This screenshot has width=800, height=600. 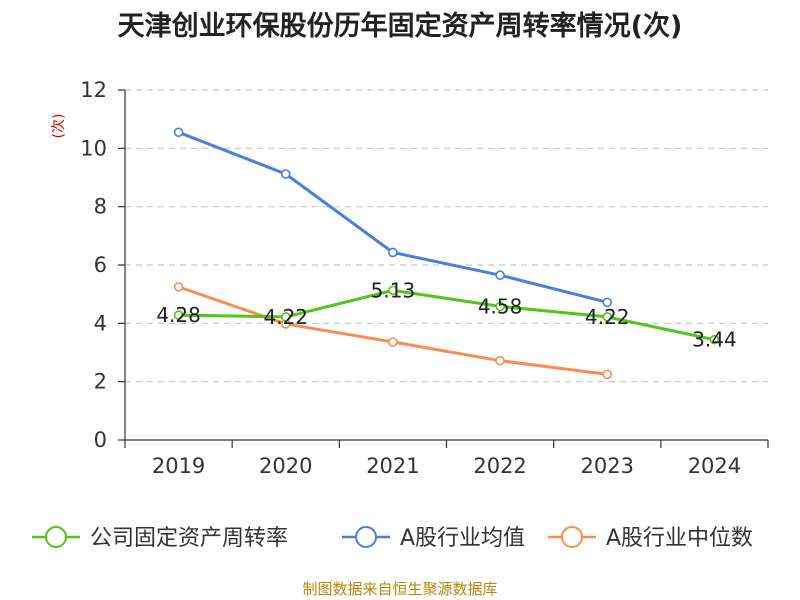 I want to click on data-label: 4.58, so click(x=500, y=306).